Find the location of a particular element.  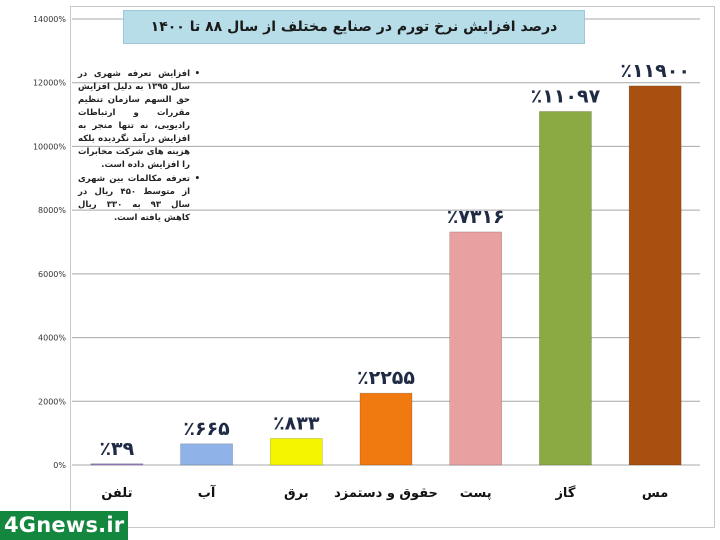

x-tick-label: آب is located at coordinates (207, 492).